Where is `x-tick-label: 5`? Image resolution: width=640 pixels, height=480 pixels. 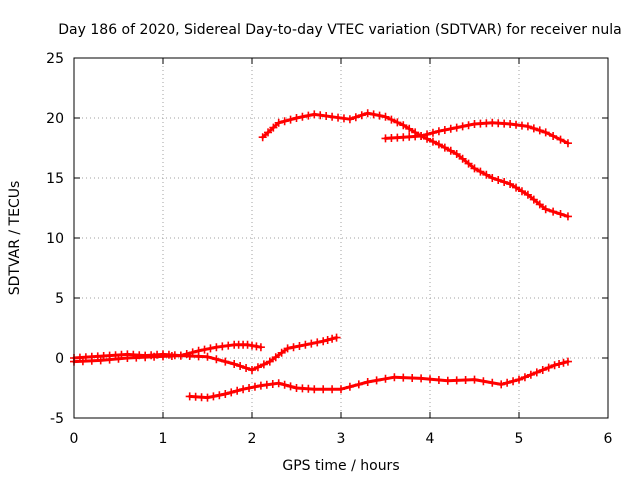
x-tick-label: 5 is located at coordinates (519, 439).